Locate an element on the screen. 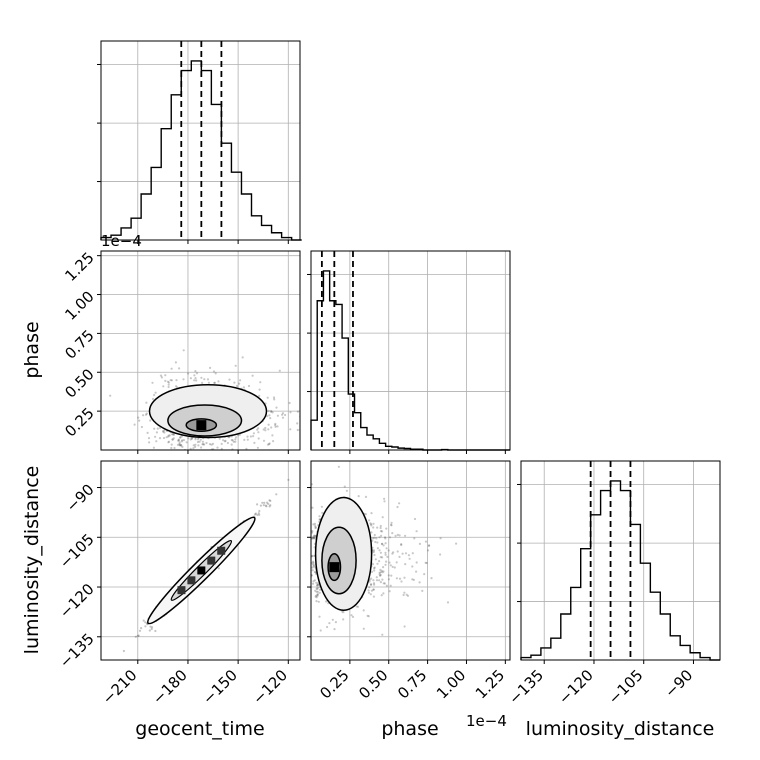 This screenshot has height=760, width=760. panel-frame is located at coordinates (620, 560).